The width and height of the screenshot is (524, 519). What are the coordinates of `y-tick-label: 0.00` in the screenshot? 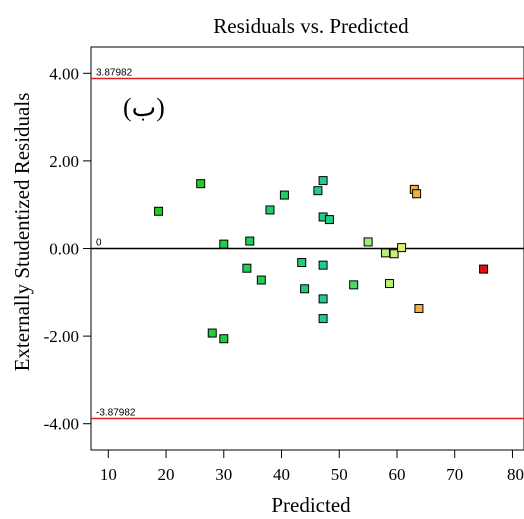 It's located at (64, 249).